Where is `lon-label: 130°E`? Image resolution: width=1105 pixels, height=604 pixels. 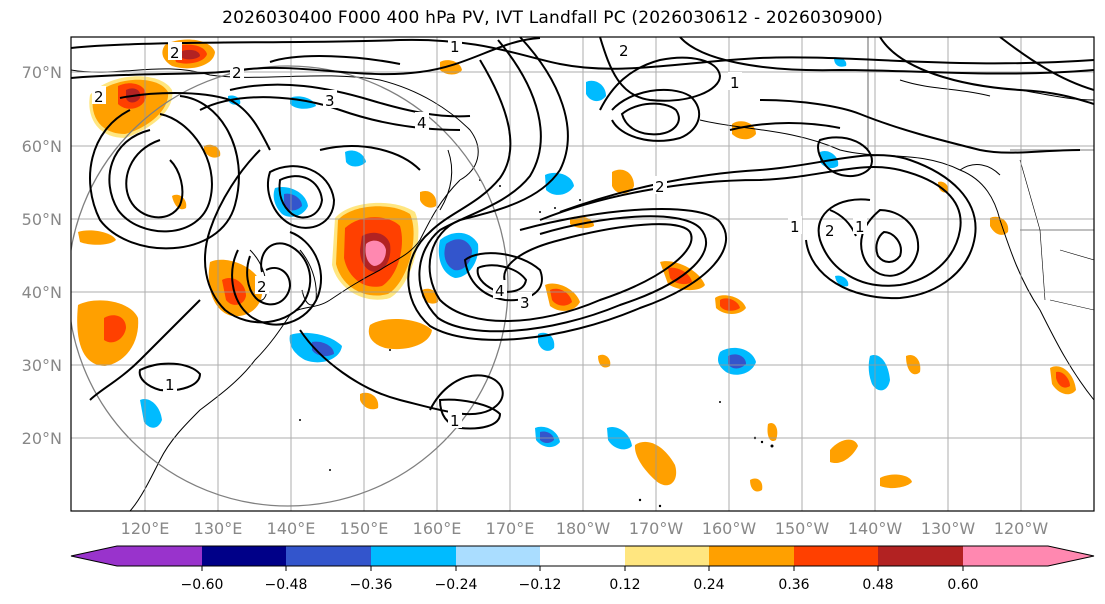
lon-label: 130°E is located at coordinates (218, 528).